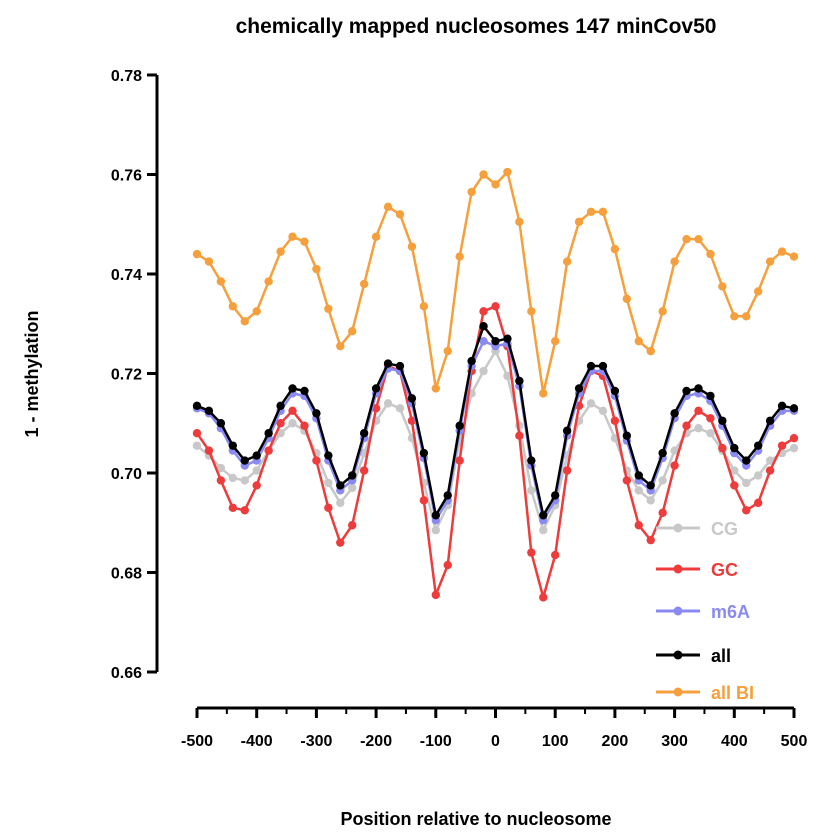  Describe the element at coordinates (126, 176) in the screenshot. I see `y-tick-label: 0.76` at that location.